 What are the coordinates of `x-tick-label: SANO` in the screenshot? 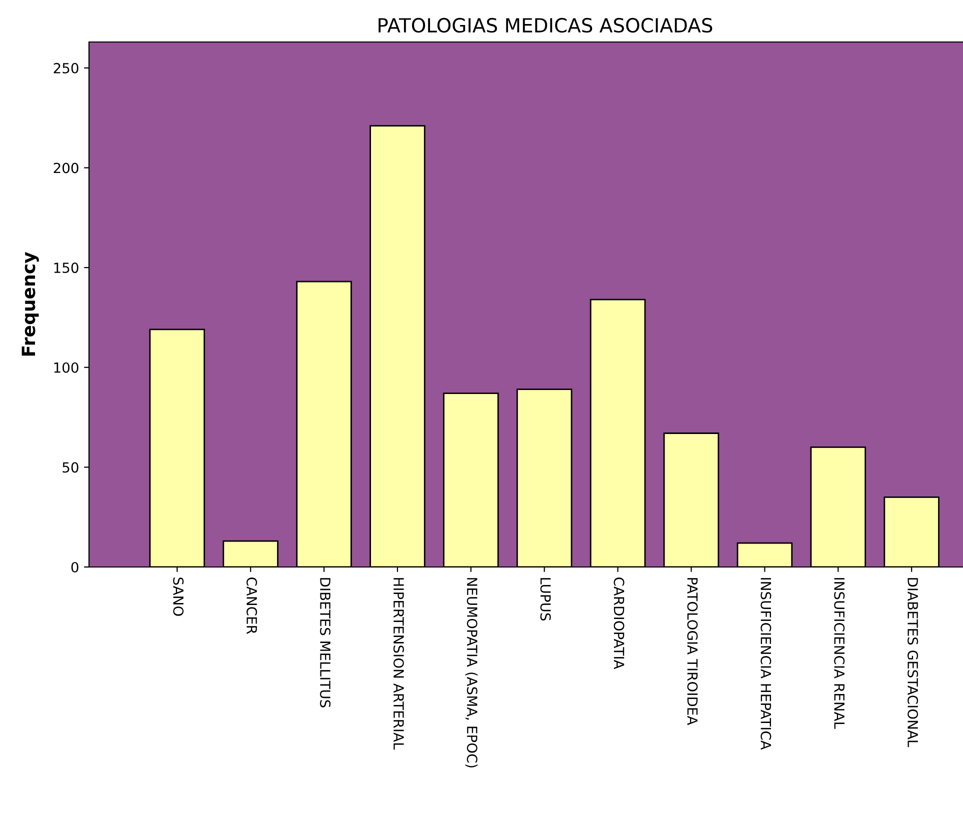 It's located at (178, 597).